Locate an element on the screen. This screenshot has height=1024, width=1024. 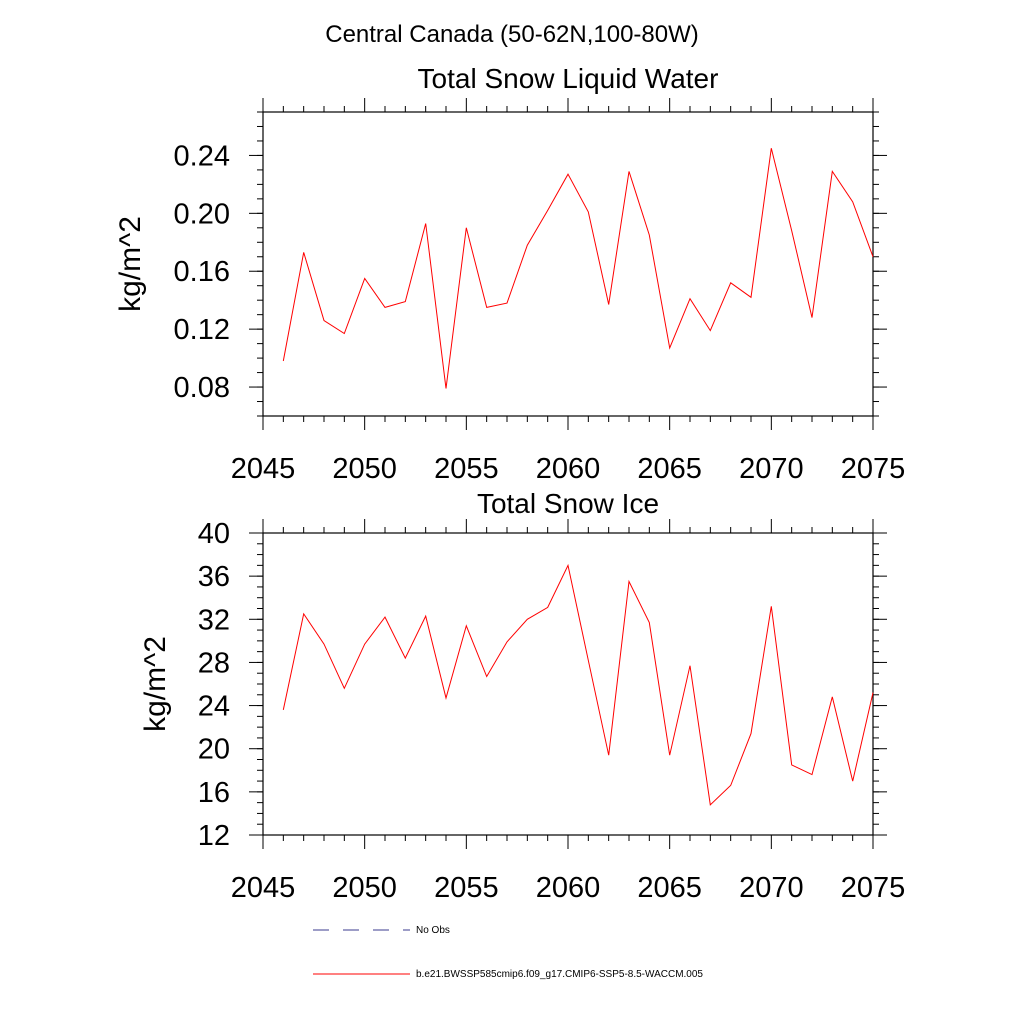
panel-1-ylabel: kg/m^2 is located at coordinates (130, 264).